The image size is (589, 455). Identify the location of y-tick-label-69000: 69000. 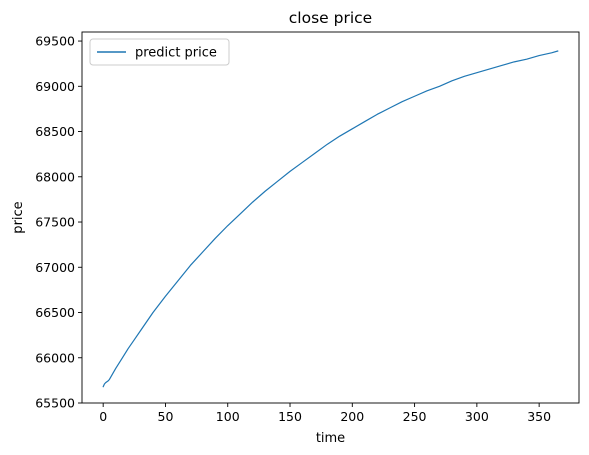
(55, 86).